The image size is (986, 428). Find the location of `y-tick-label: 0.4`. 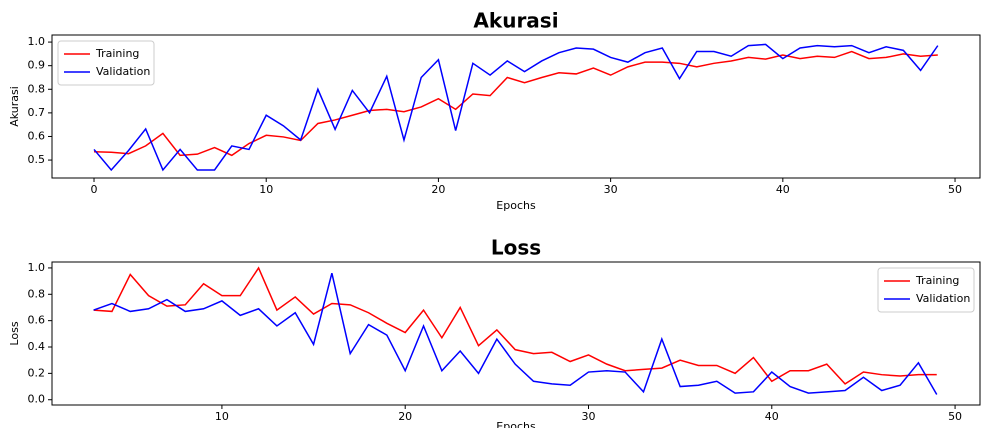

y-tick-label: 0.4 is located at coordinates (37, 346).